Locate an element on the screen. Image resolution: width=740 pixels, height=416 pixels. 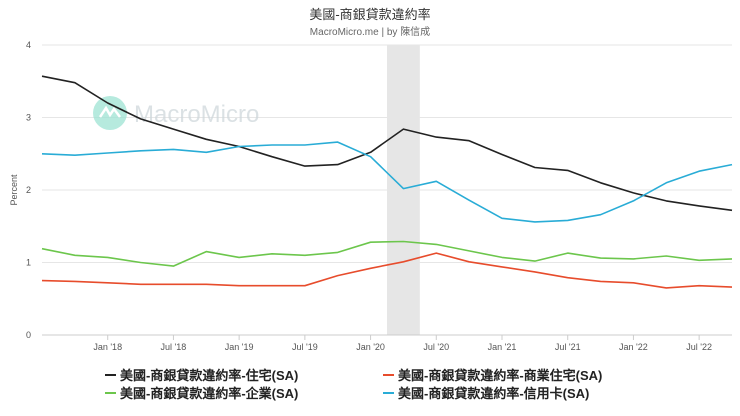
legend-entry-2: 美國-商銀貸款違約率-商業住宅(SA) is located at coordinates (500, 375).